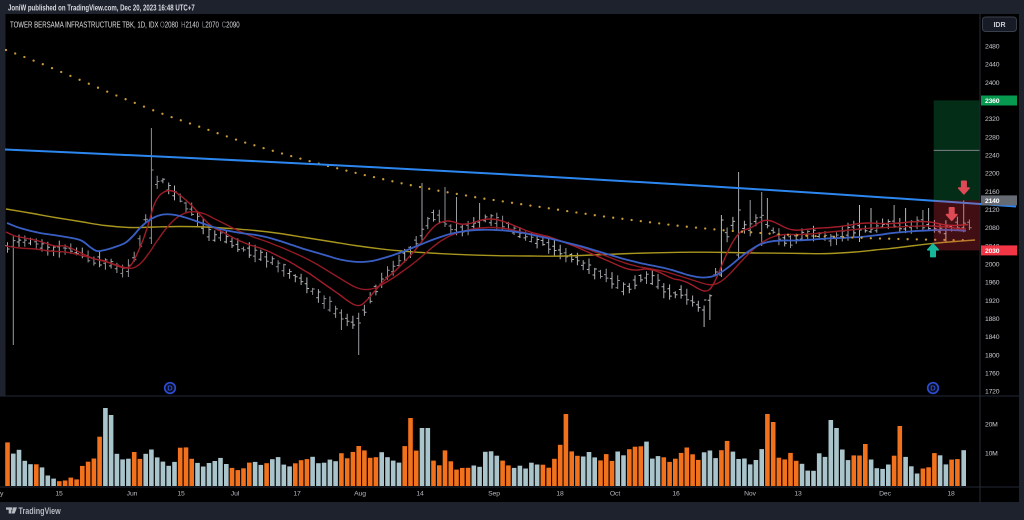 The width and height of the screenshot is (1024, 520). What do you see at coordinates (992, 265) in the screenshot?
I see `svg-text: 2000` at bounding box center [992, 265].